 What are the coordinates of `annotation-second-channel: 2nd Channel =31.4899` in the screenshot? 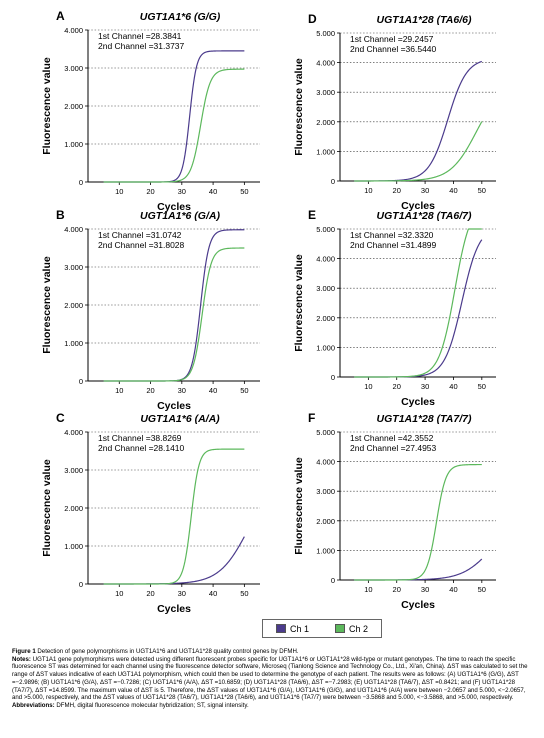 It's located at (393, 245).